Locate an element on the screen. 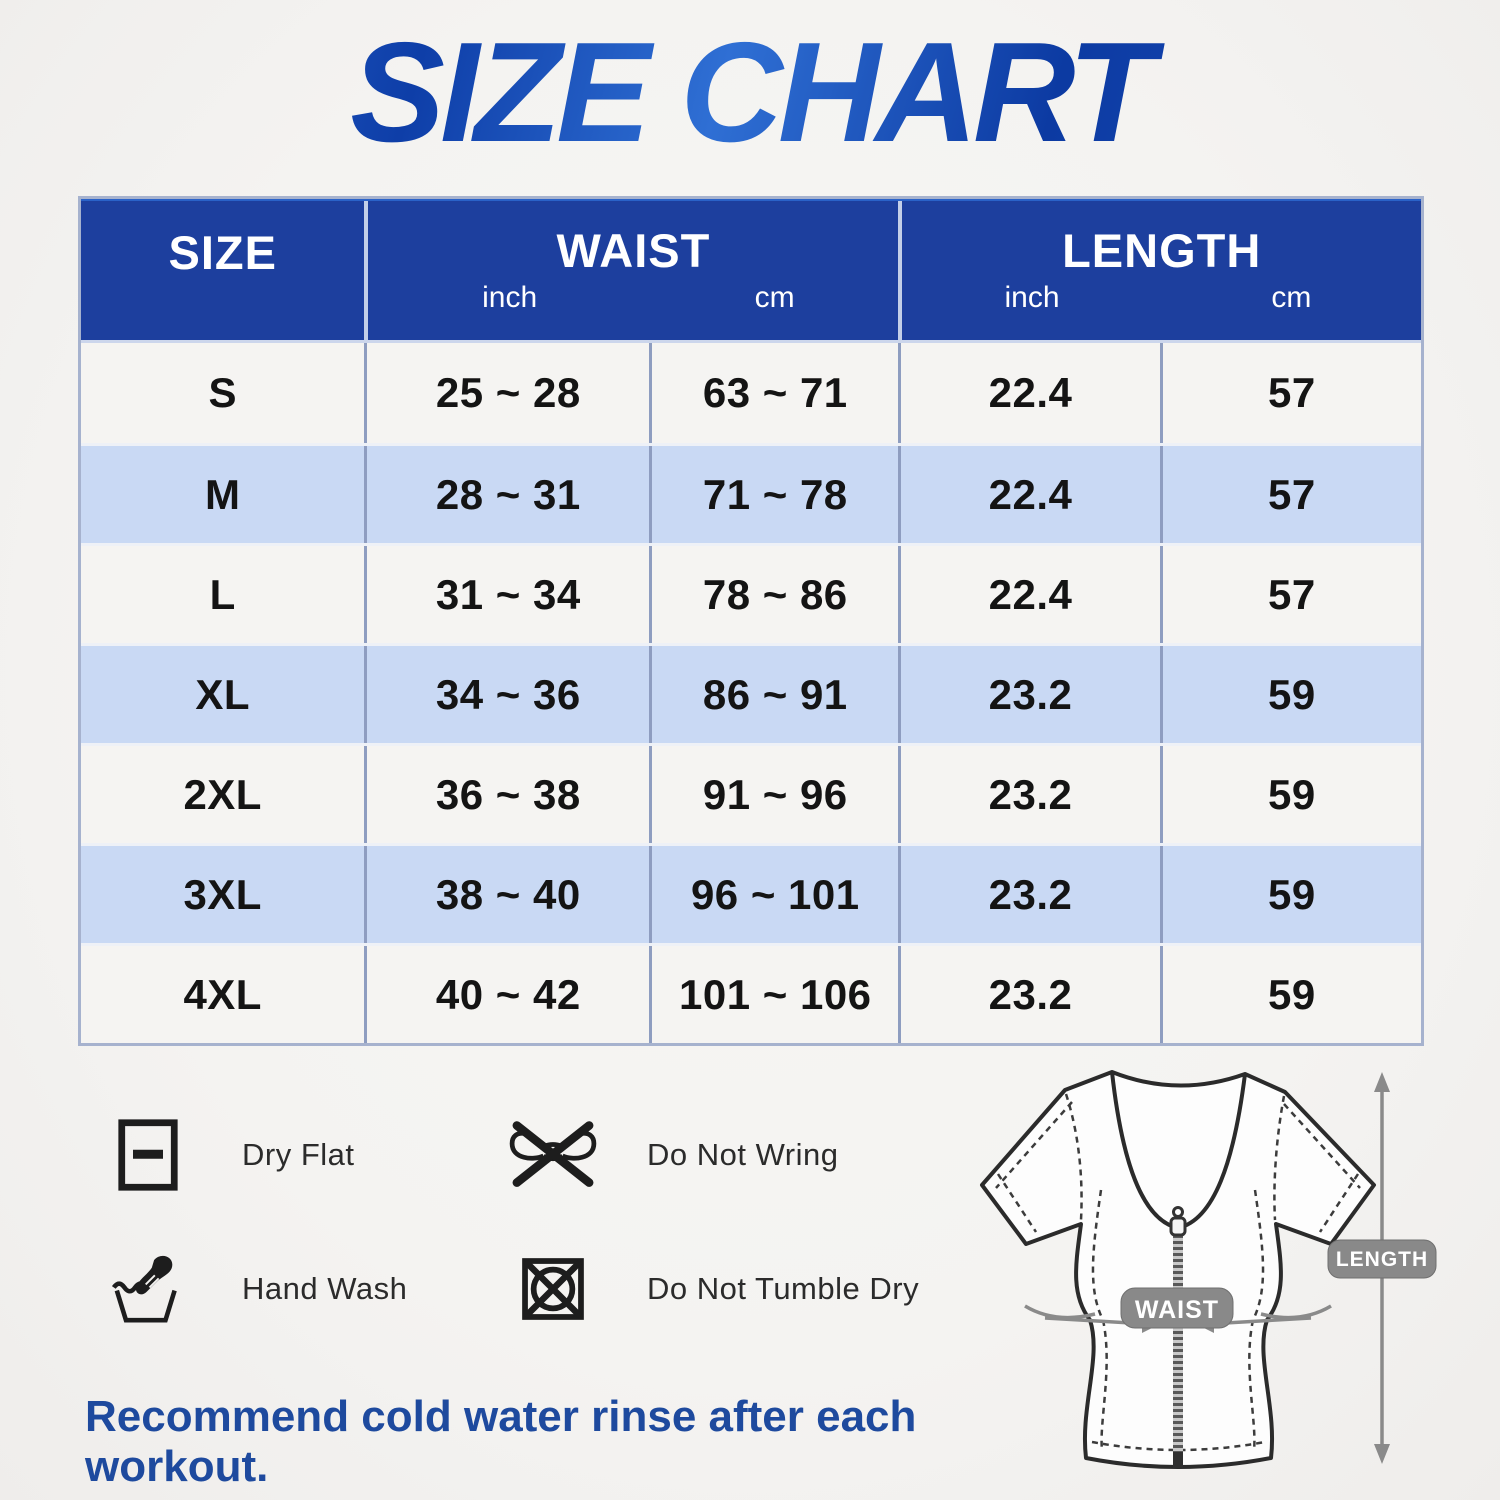  waist-unit-inch: inch is located at coordinates (510, 298).